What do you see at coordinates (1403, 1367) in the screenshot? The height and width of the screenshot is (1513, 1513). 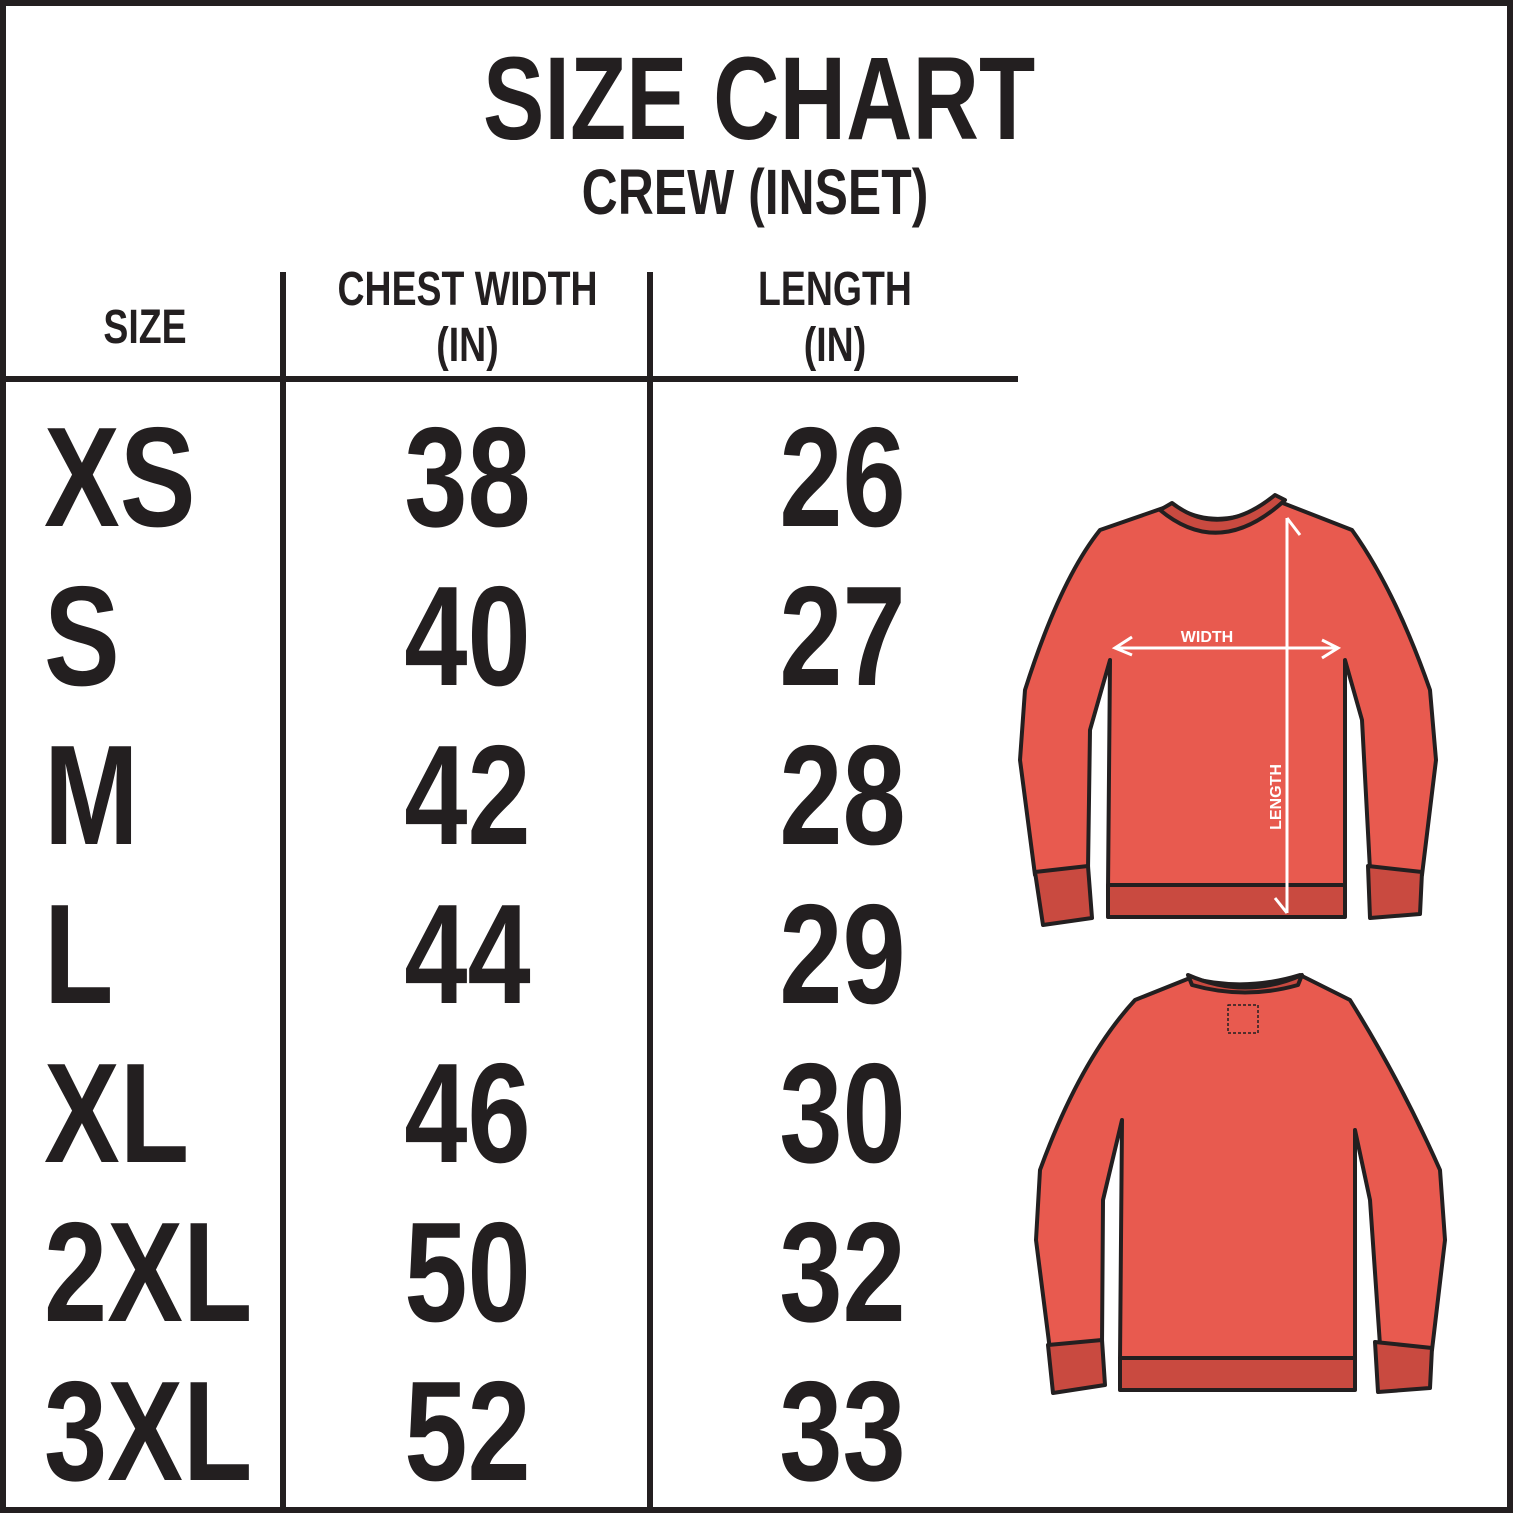 I see `back-right-cuff` at bounding box center [1403, 1367].